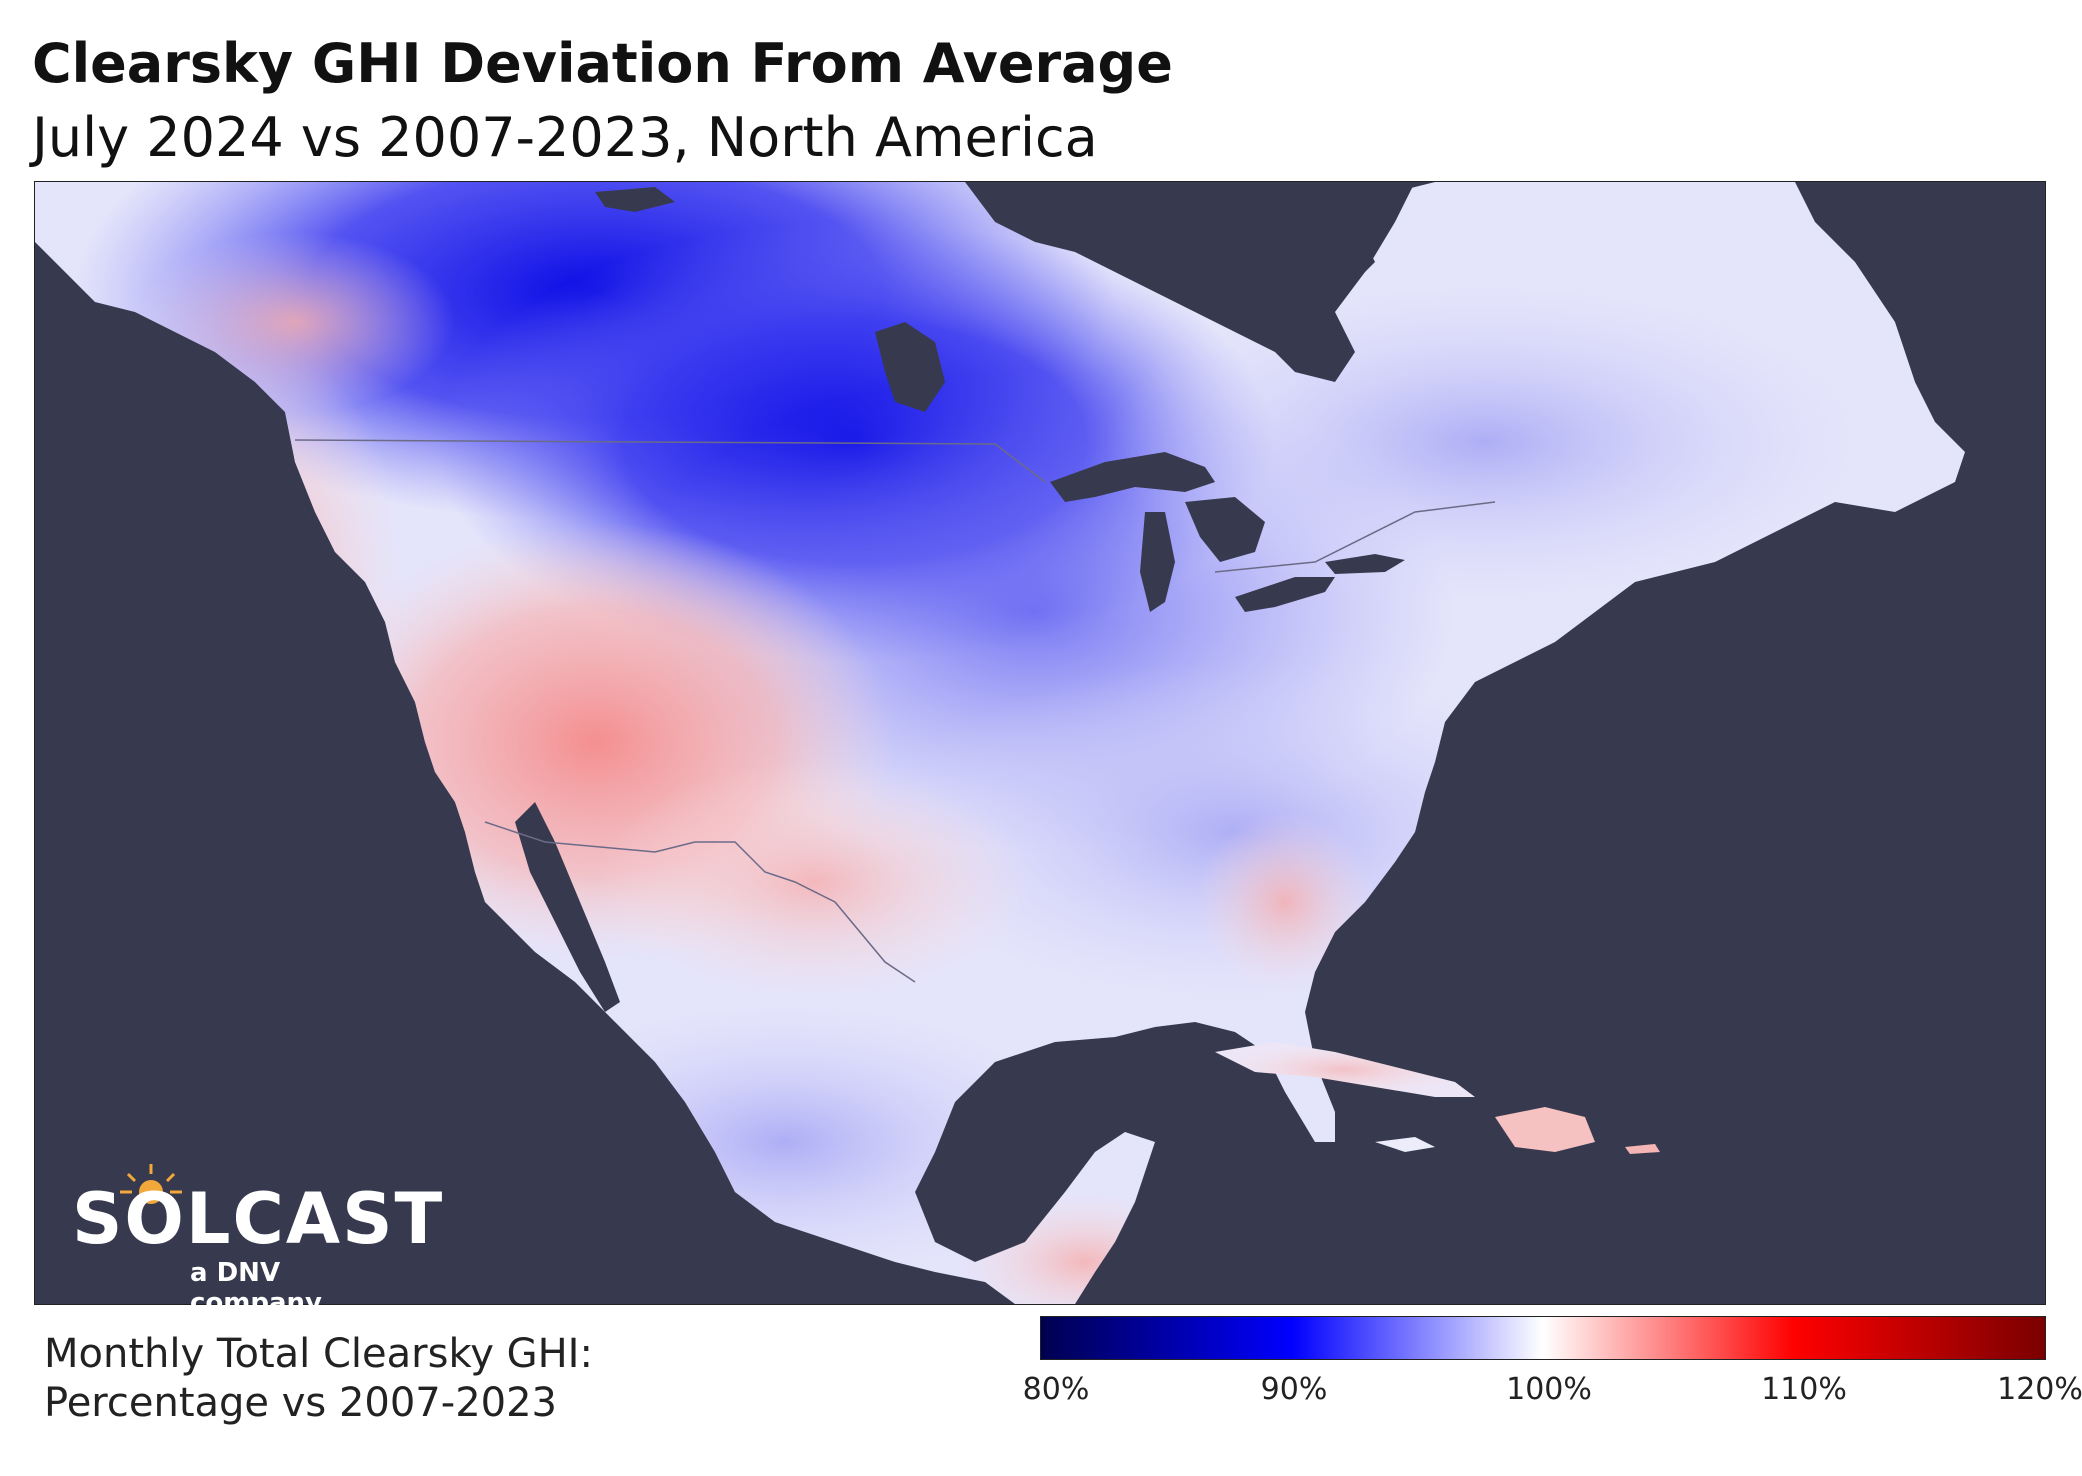 The image size is (2082, 1476). Describe the element at coordinates (1543, 1338) in the screenshot. I see `colorbar` at that location.